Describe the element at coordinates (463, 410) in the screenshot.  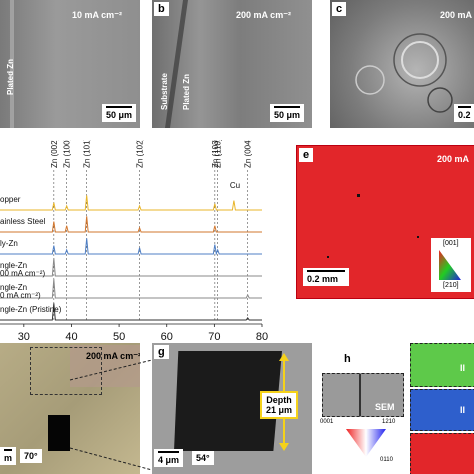
I see `side-label-2: II` at that location.